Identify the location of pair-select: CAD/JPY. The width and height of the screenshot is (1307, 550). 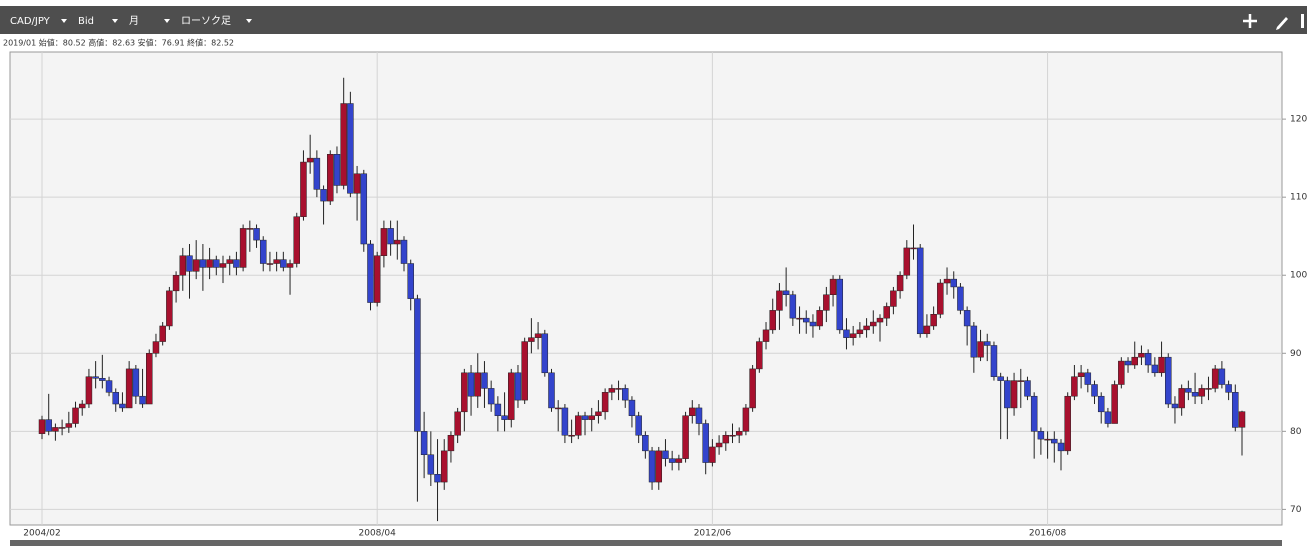
(30, 21).